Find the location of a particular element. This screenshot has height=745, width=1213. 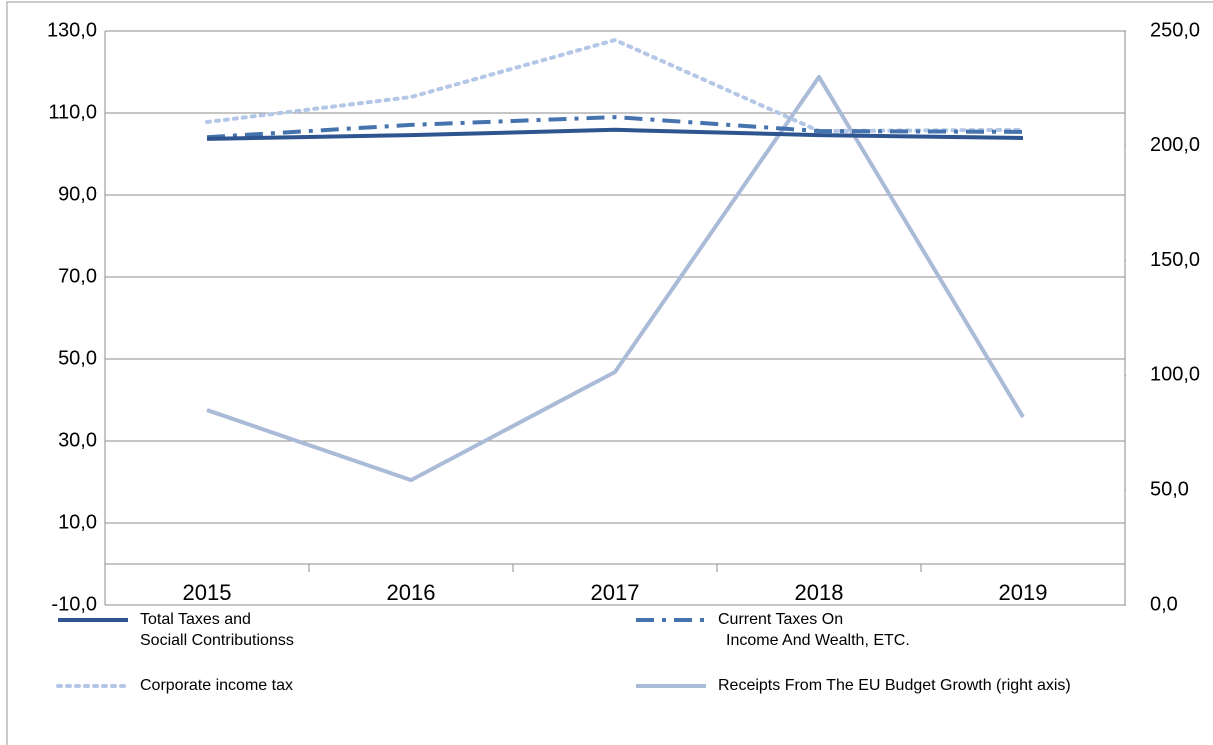

y-tick-label: -10,0 is located at coordinates (74, 604).